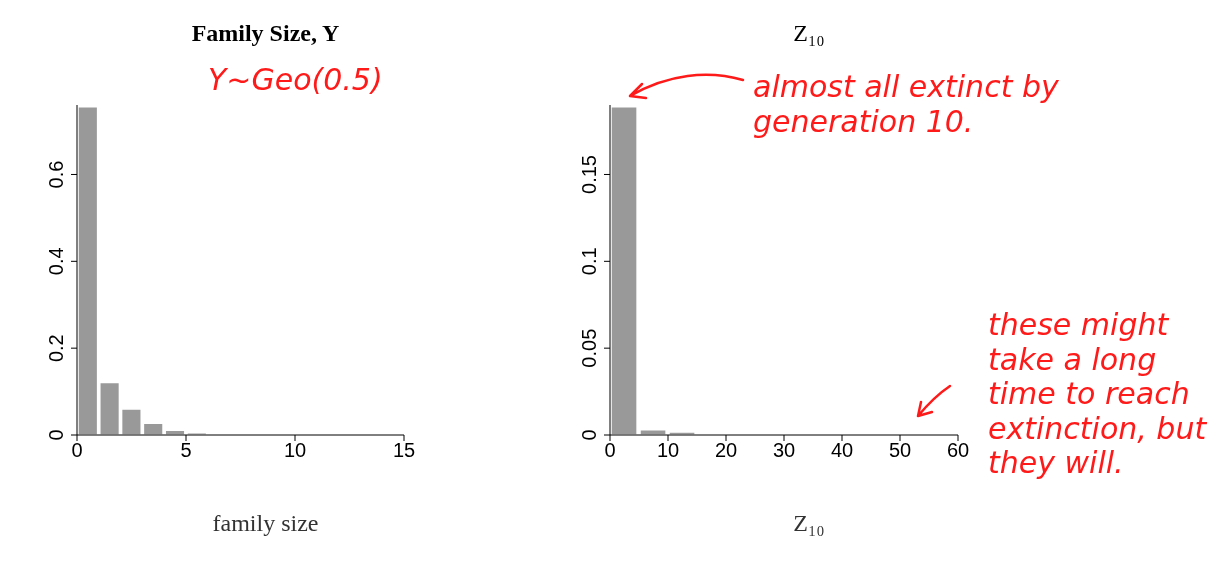 This screenshot has height=574, width=1231. What do you see at coordinates (404, 450) in the screenshot?
I see `x-tick-label: 15` at bounding box center [404, 450].